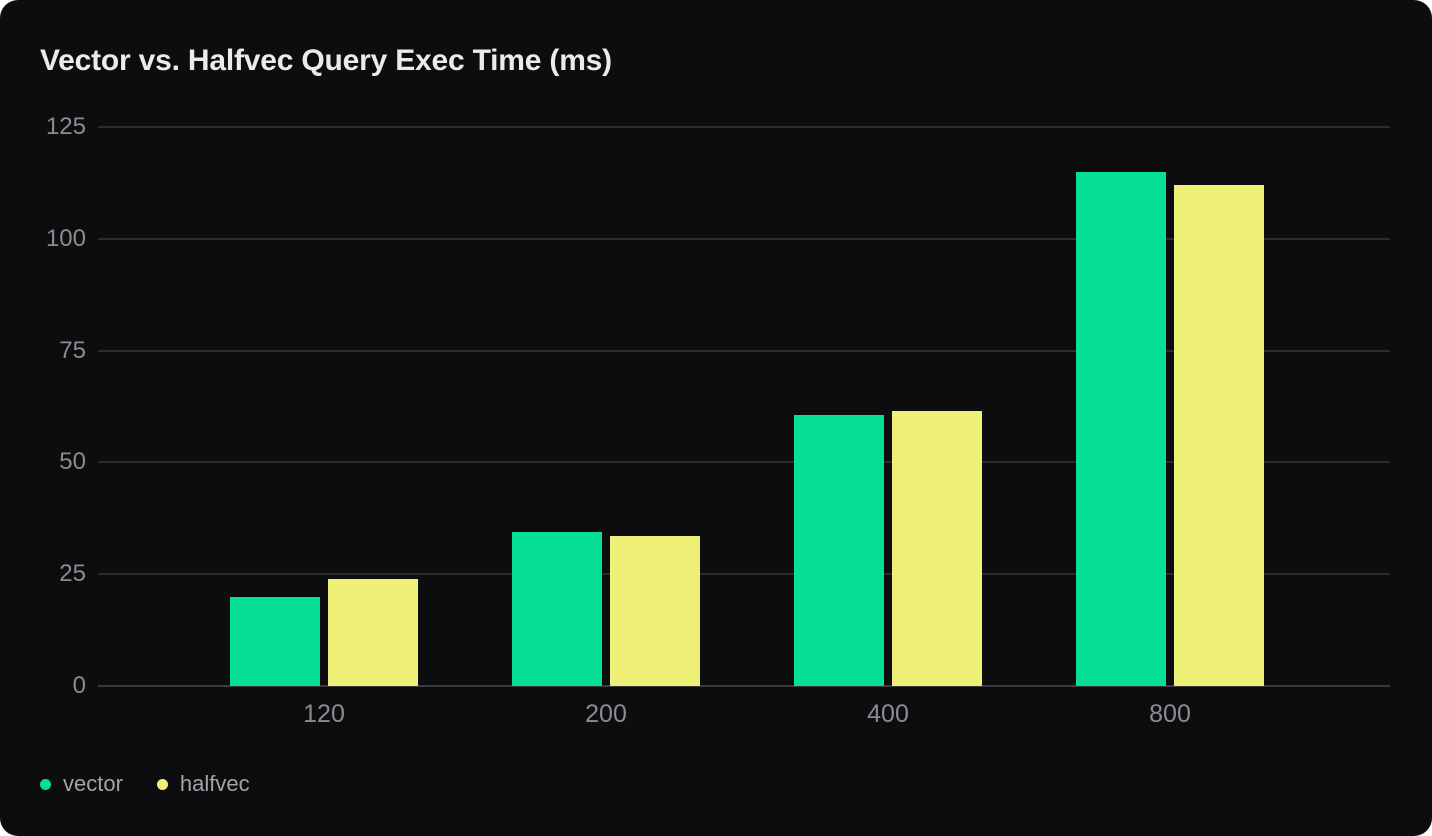 The width and height of the screenshot is (1432, 836). Describe the element at coordinates (93, 783) in the screenshot. I see `legend-label-vector: vector` at that location.